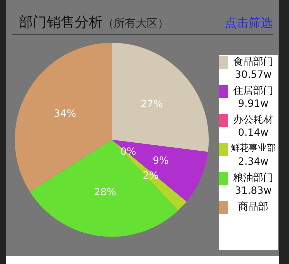 The image size is (289, 264). What do you see at coordinates (105, 193) in the screenshot?
I see `data-label: 28%` at bounding box center [105, 193].